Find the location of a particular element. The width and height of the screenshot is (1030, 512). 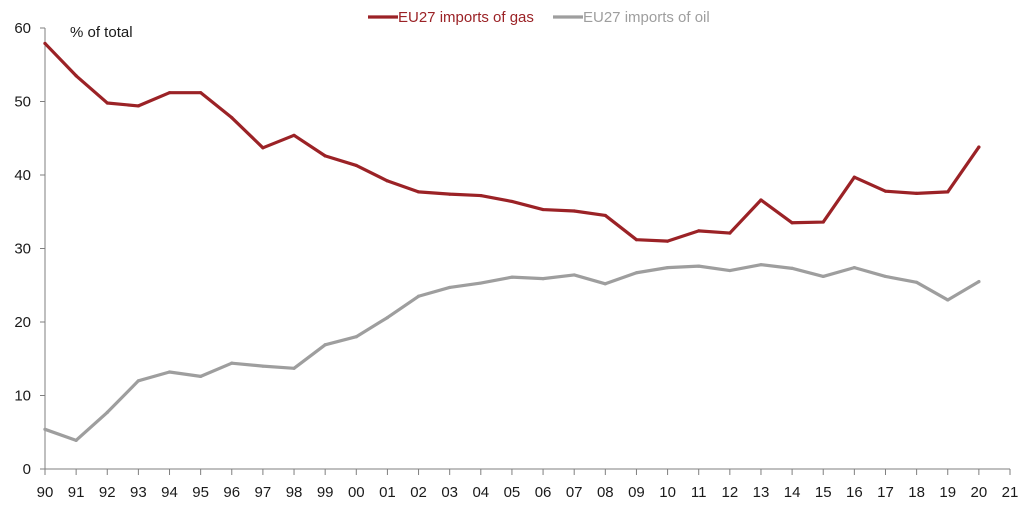

x-tick-label: 07 is located at coordinates (574, 492).